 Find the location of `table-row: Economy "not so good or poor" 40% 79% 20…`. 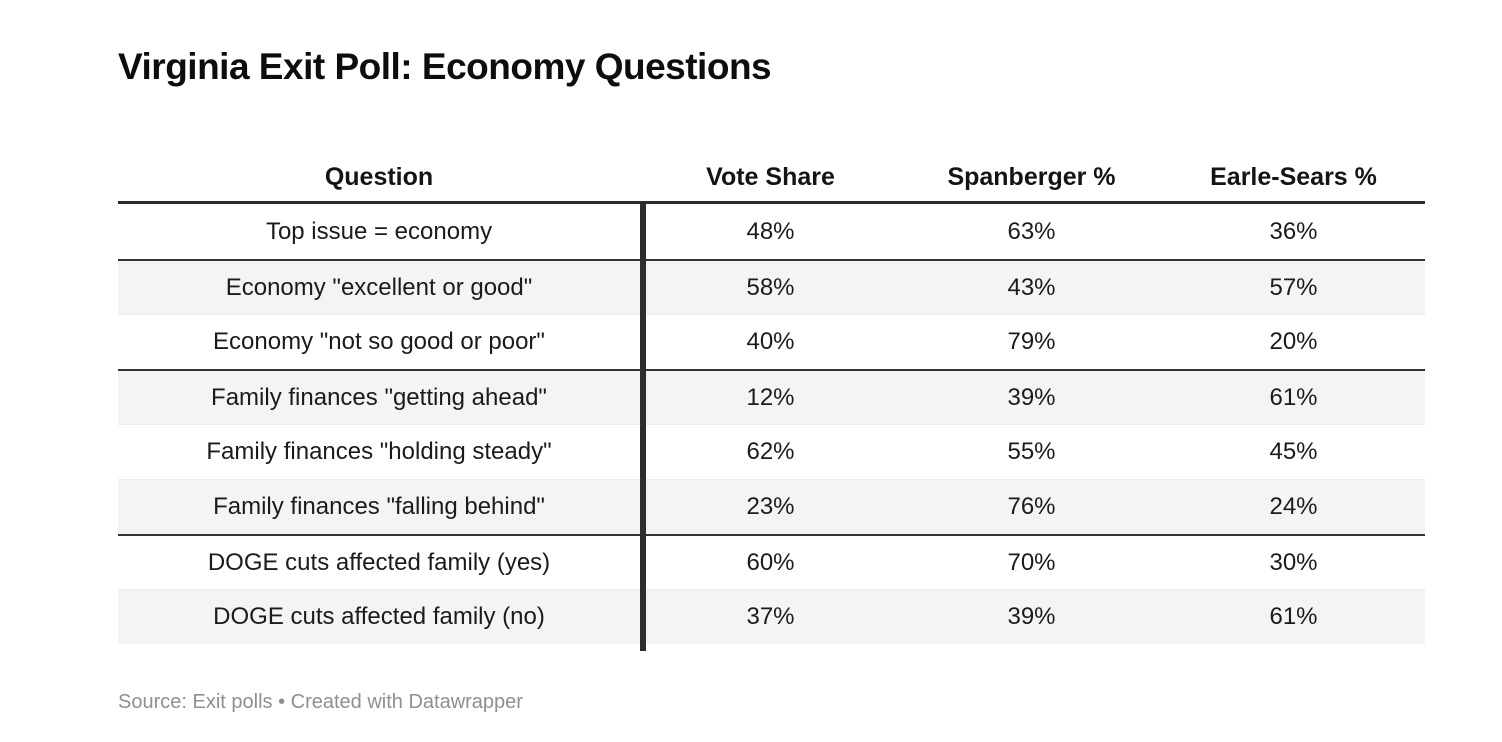

table-row: Economy "not so good or poor" 40% 79% 20… is located at coordinates (771, 341).